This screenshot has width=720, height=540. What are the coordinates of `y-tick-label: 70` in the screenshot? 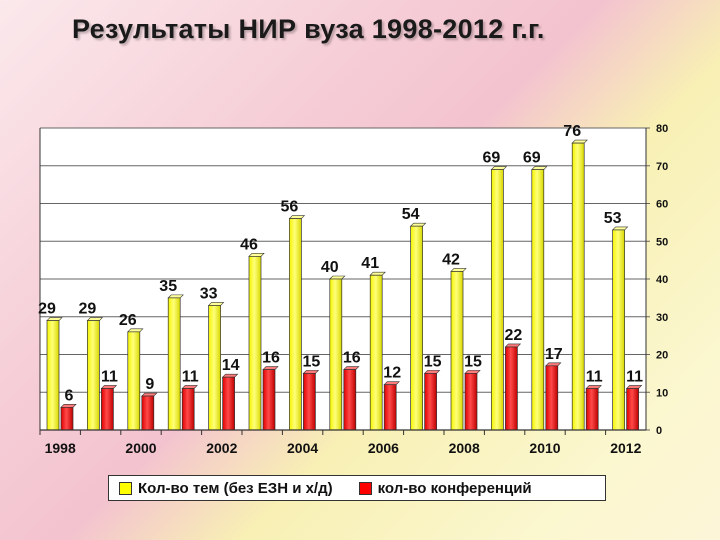 It's located at (662, 167).